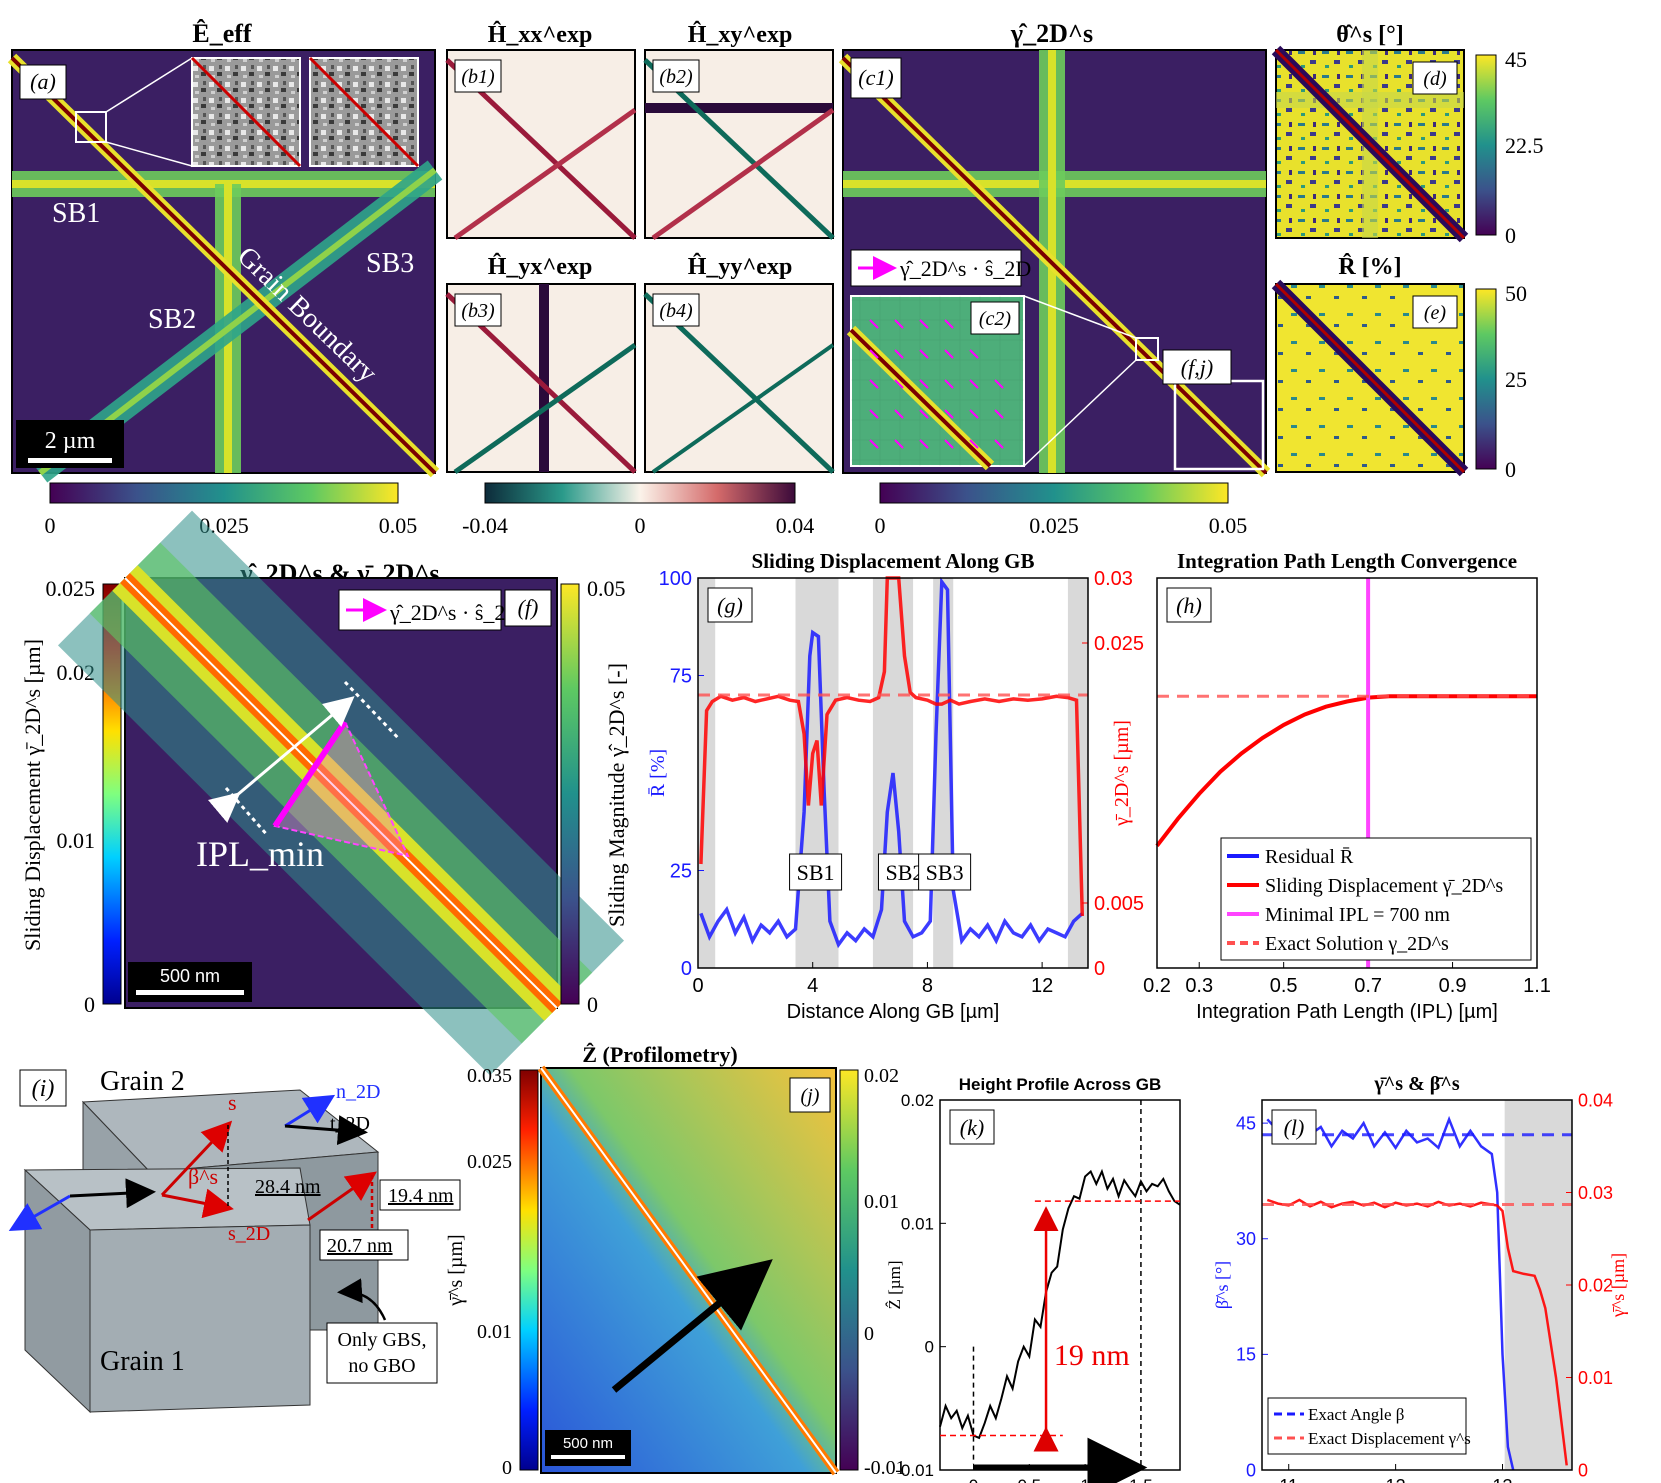  I want to click on colorbar-a: 0 0.025 0.05, so click(231, 510).